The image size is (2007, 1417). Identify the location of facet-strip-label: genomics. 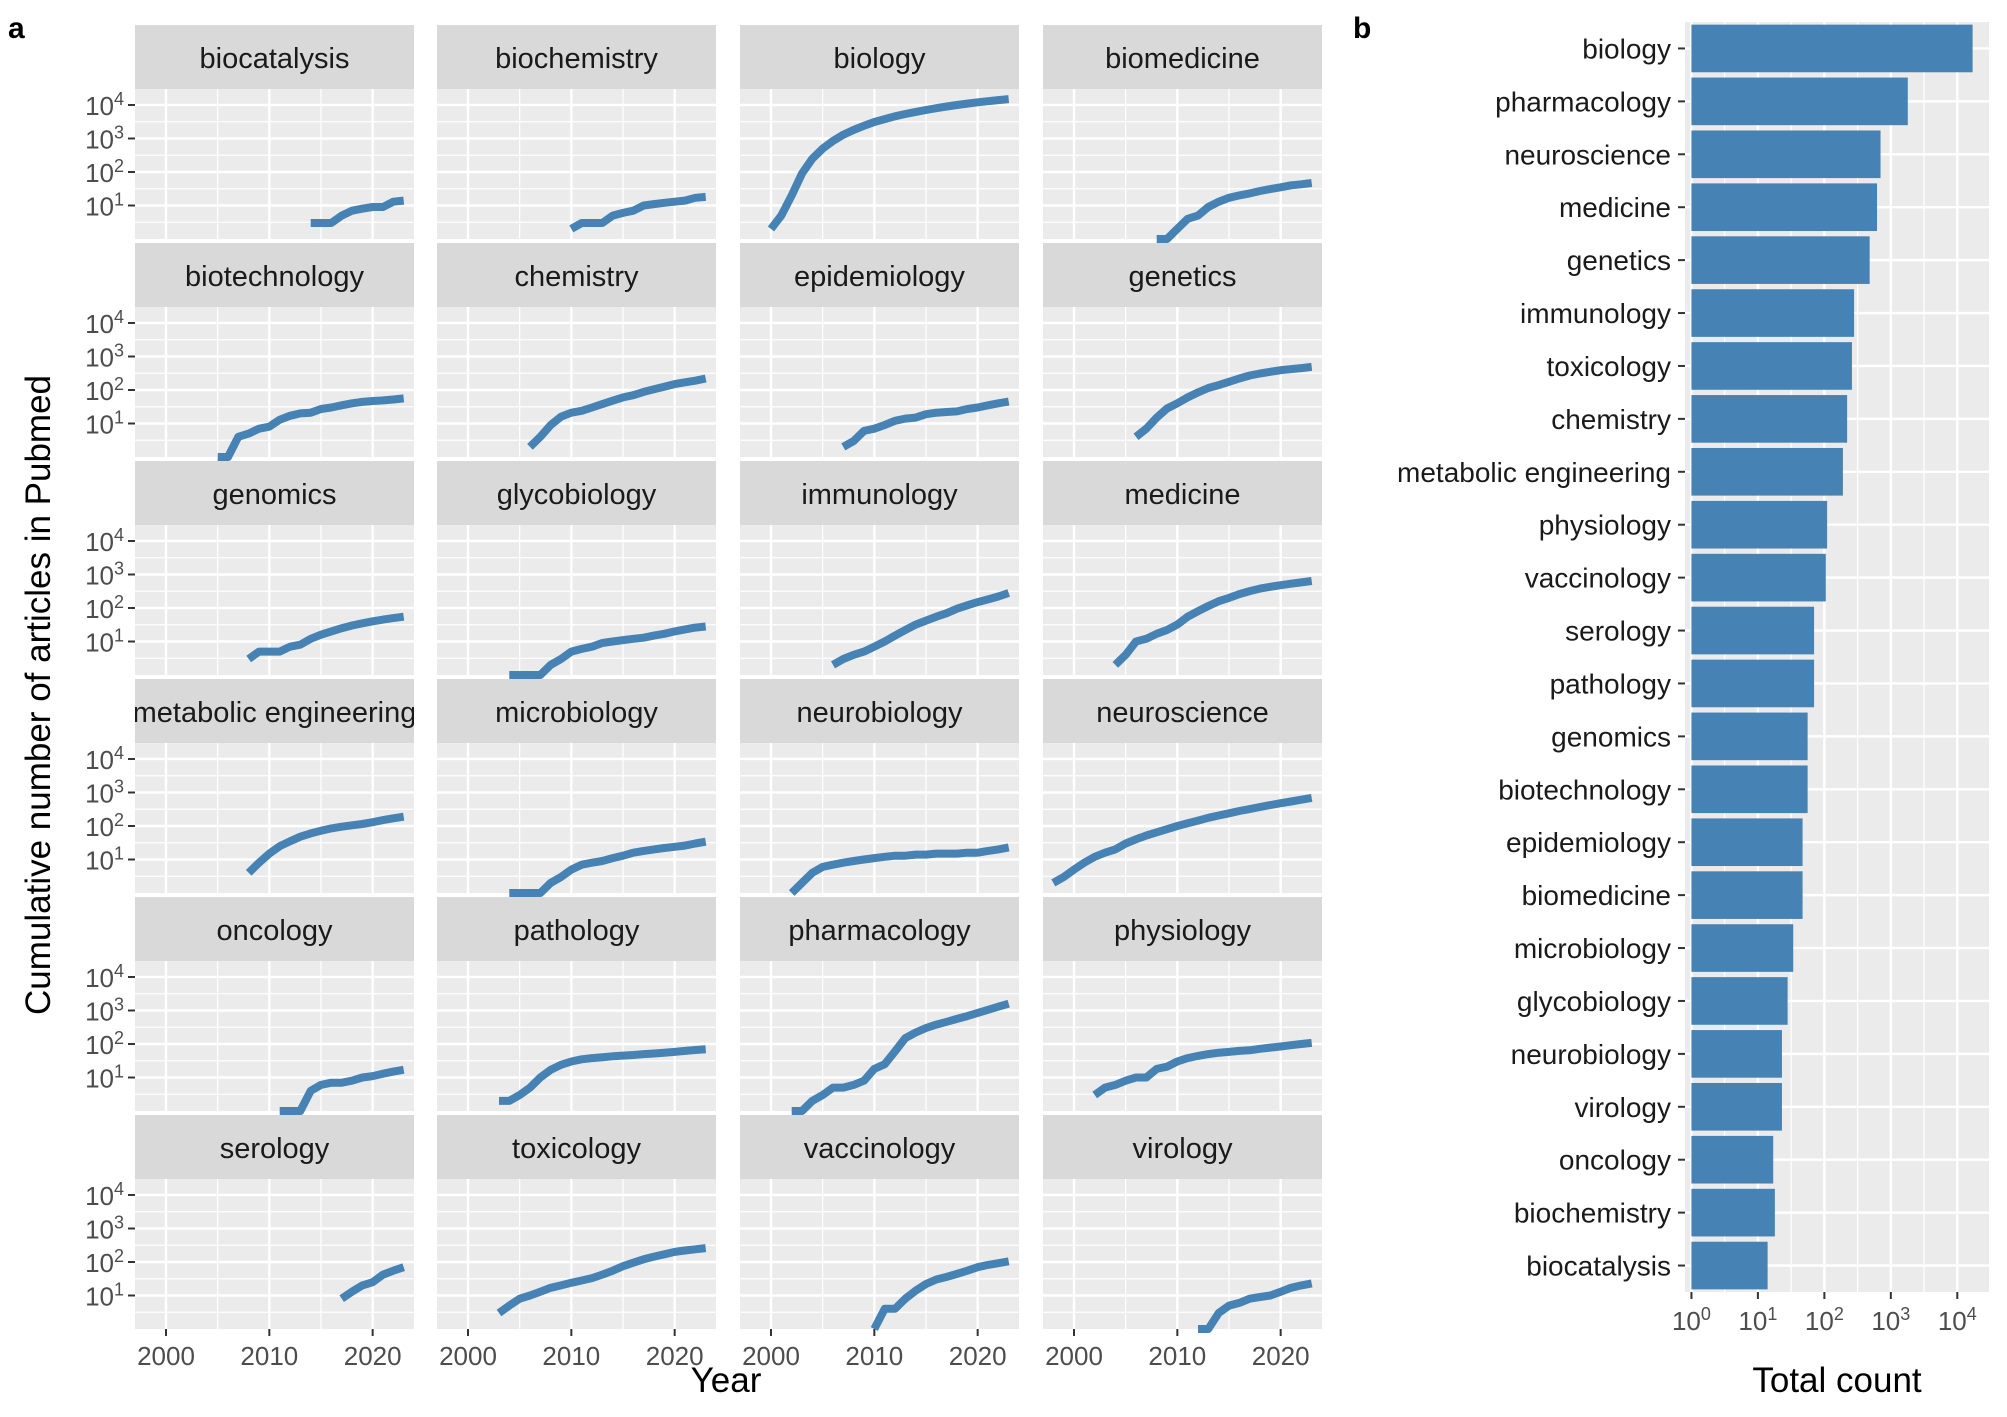
(274, 495).